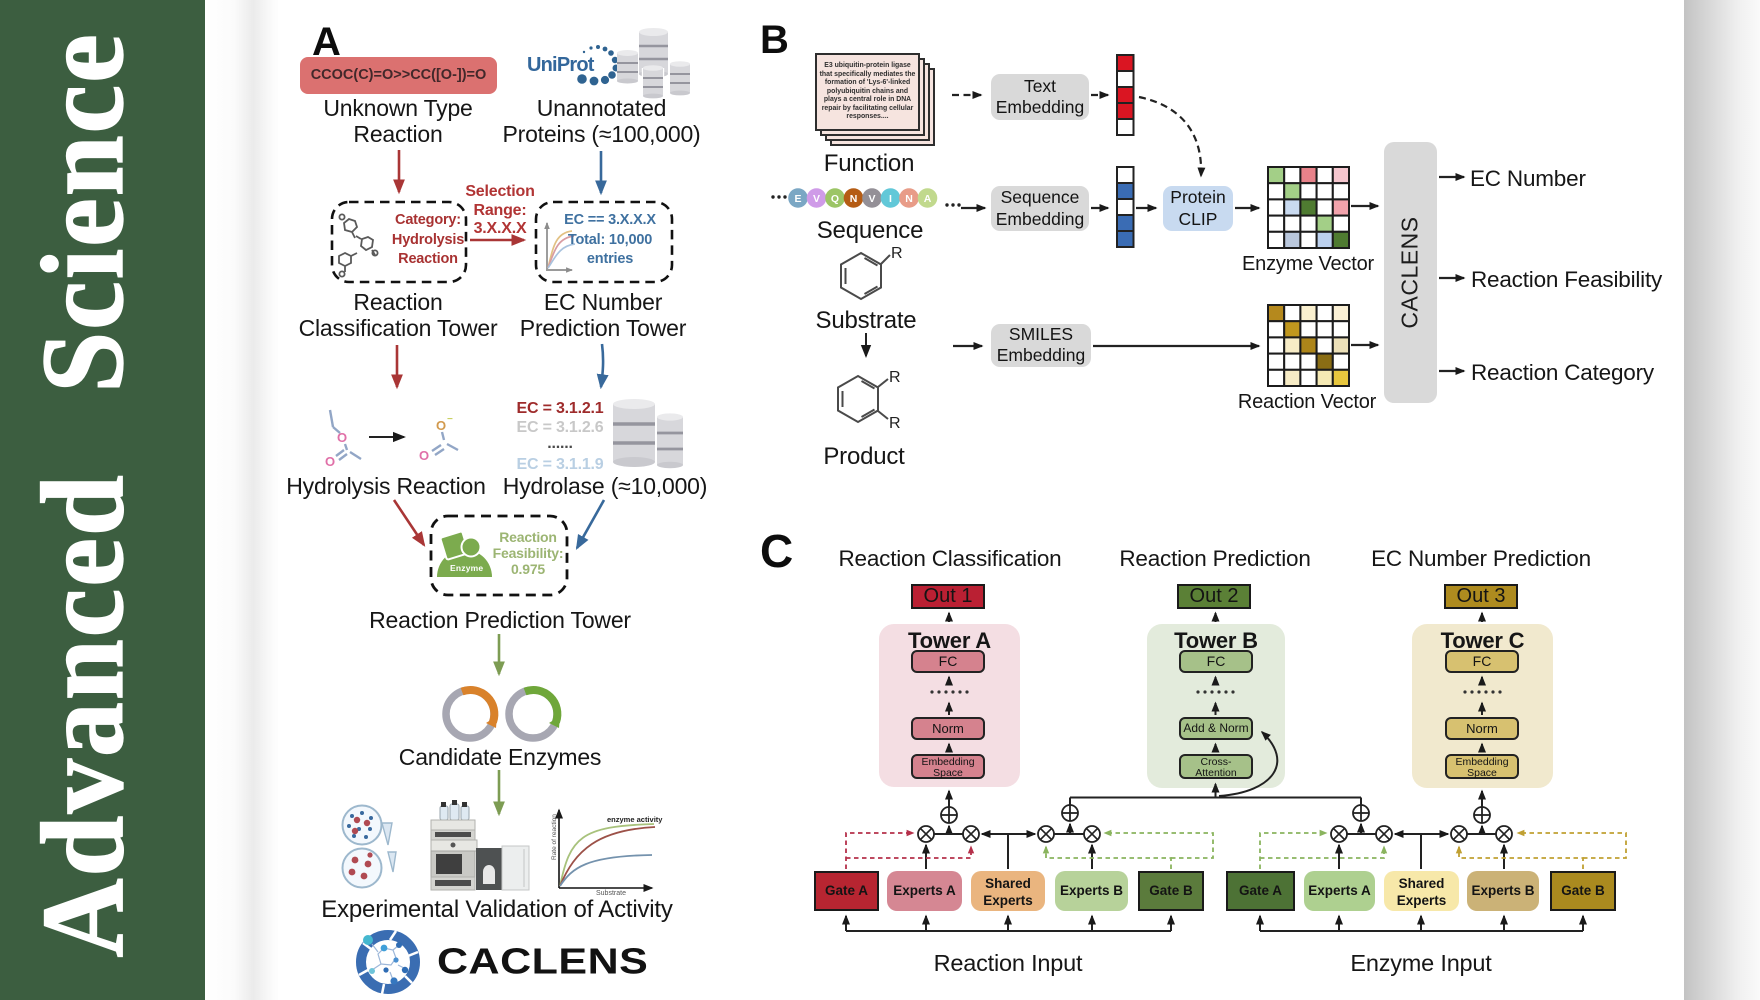 The image size is (1760, 1000). Describe the element at coordinates (890, 199) in the screenshot. I see `svg-text: I` at that location.